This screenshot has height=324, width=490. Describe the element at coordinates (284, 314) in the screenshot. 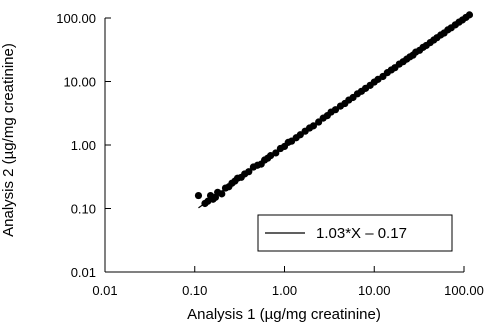

I see `x-axis-title: Analysis 1 (µg/mg creatinine)` at that location.